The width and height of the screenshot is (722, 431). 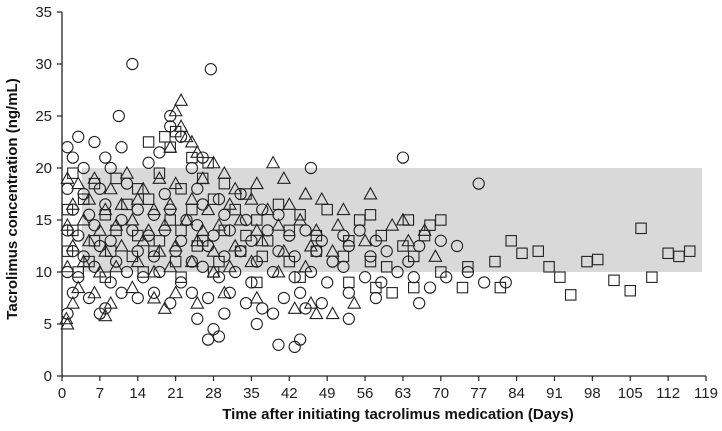 I want to click on y-tick-label: 25, so click(x=43, y=116).